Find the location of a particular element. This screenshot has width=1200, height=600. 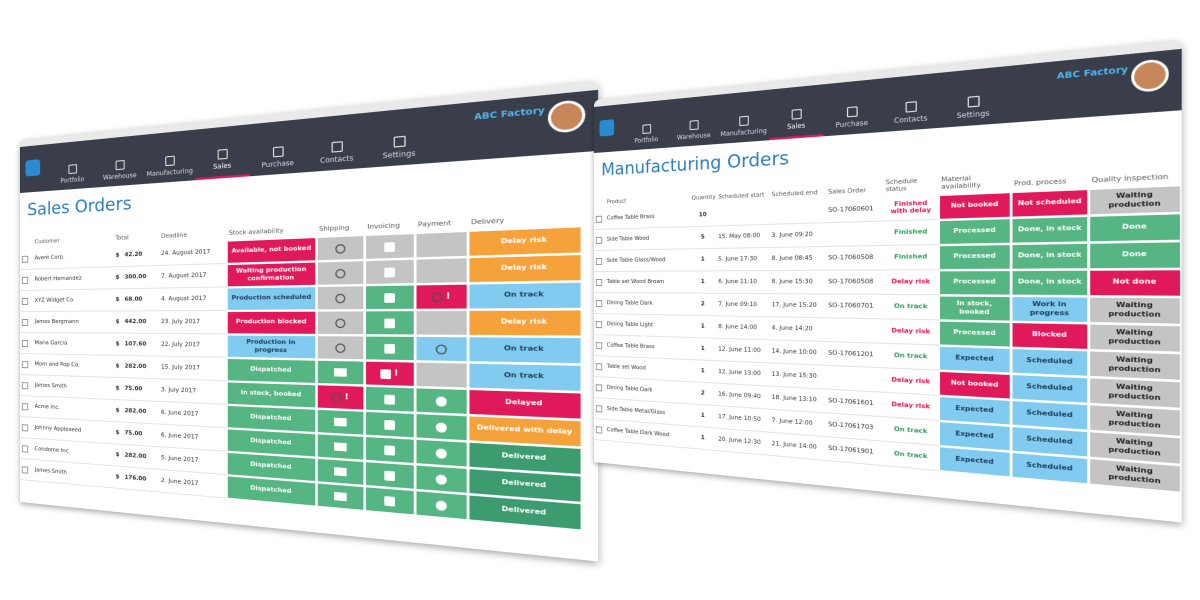

quality-status: Waiting production is located at coordinates (1135, 475).